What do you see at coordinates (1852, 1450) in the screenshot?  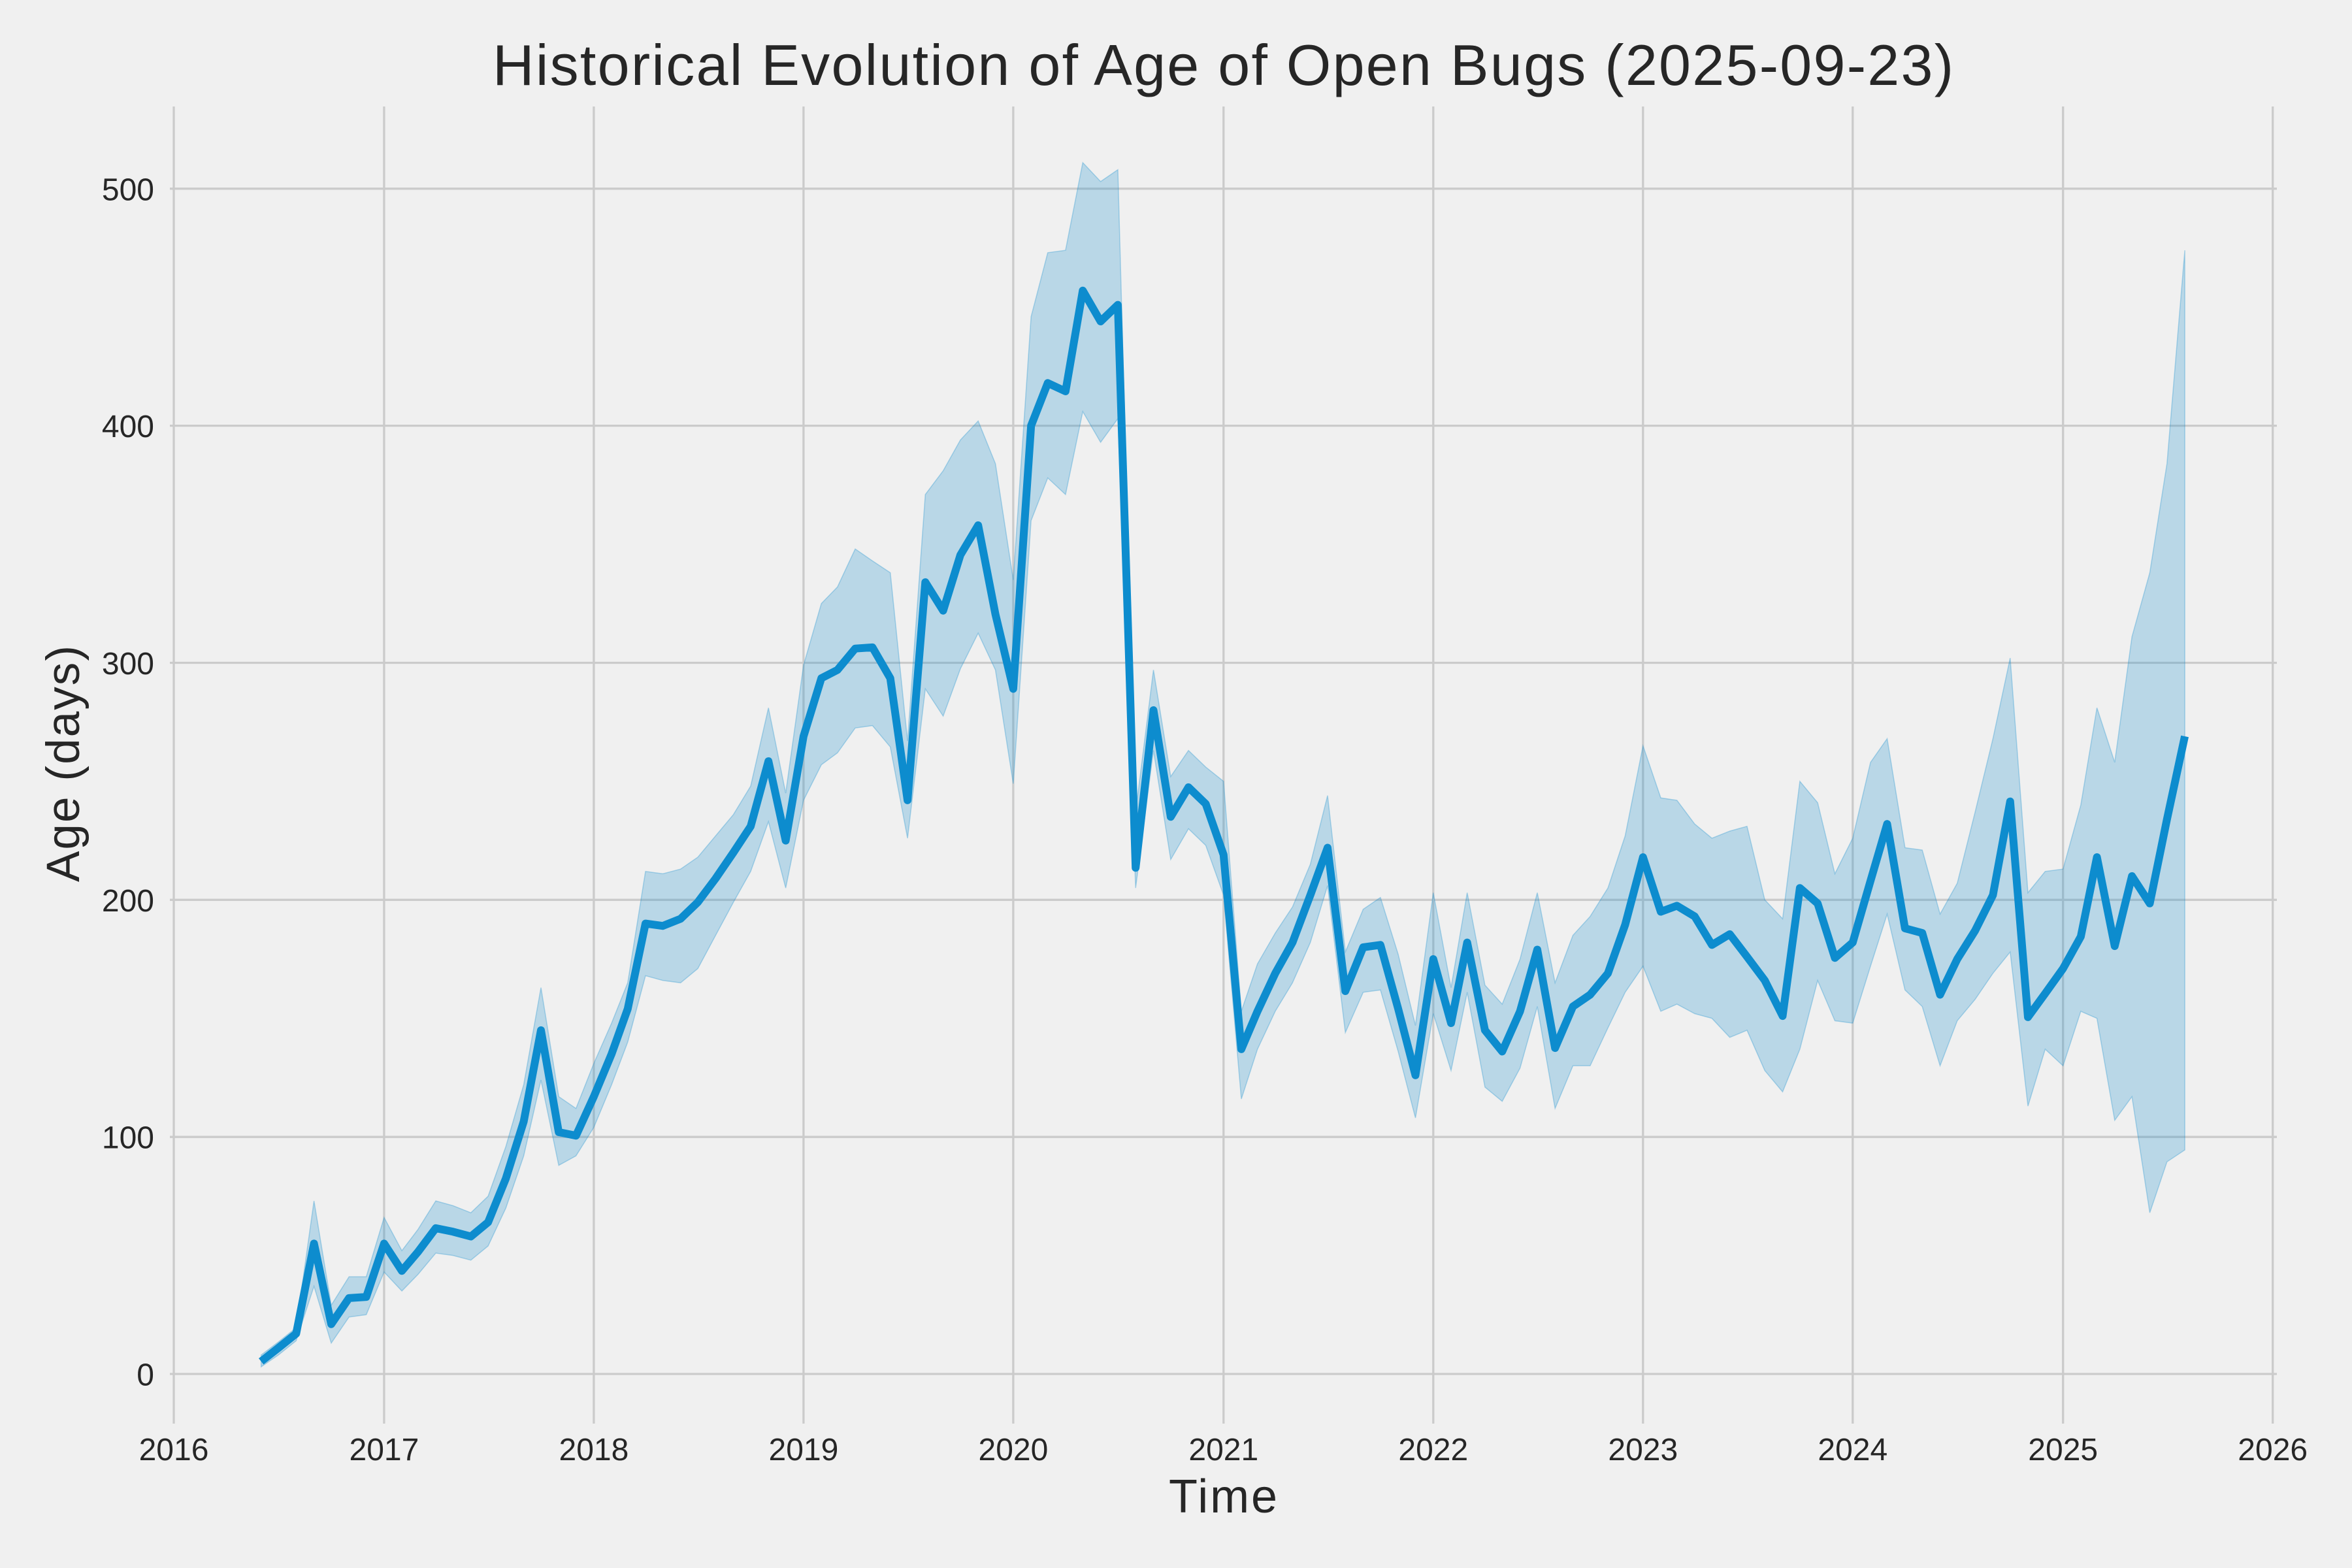 I see `svg-text: 2024` at bounding box center [1852, 1450].